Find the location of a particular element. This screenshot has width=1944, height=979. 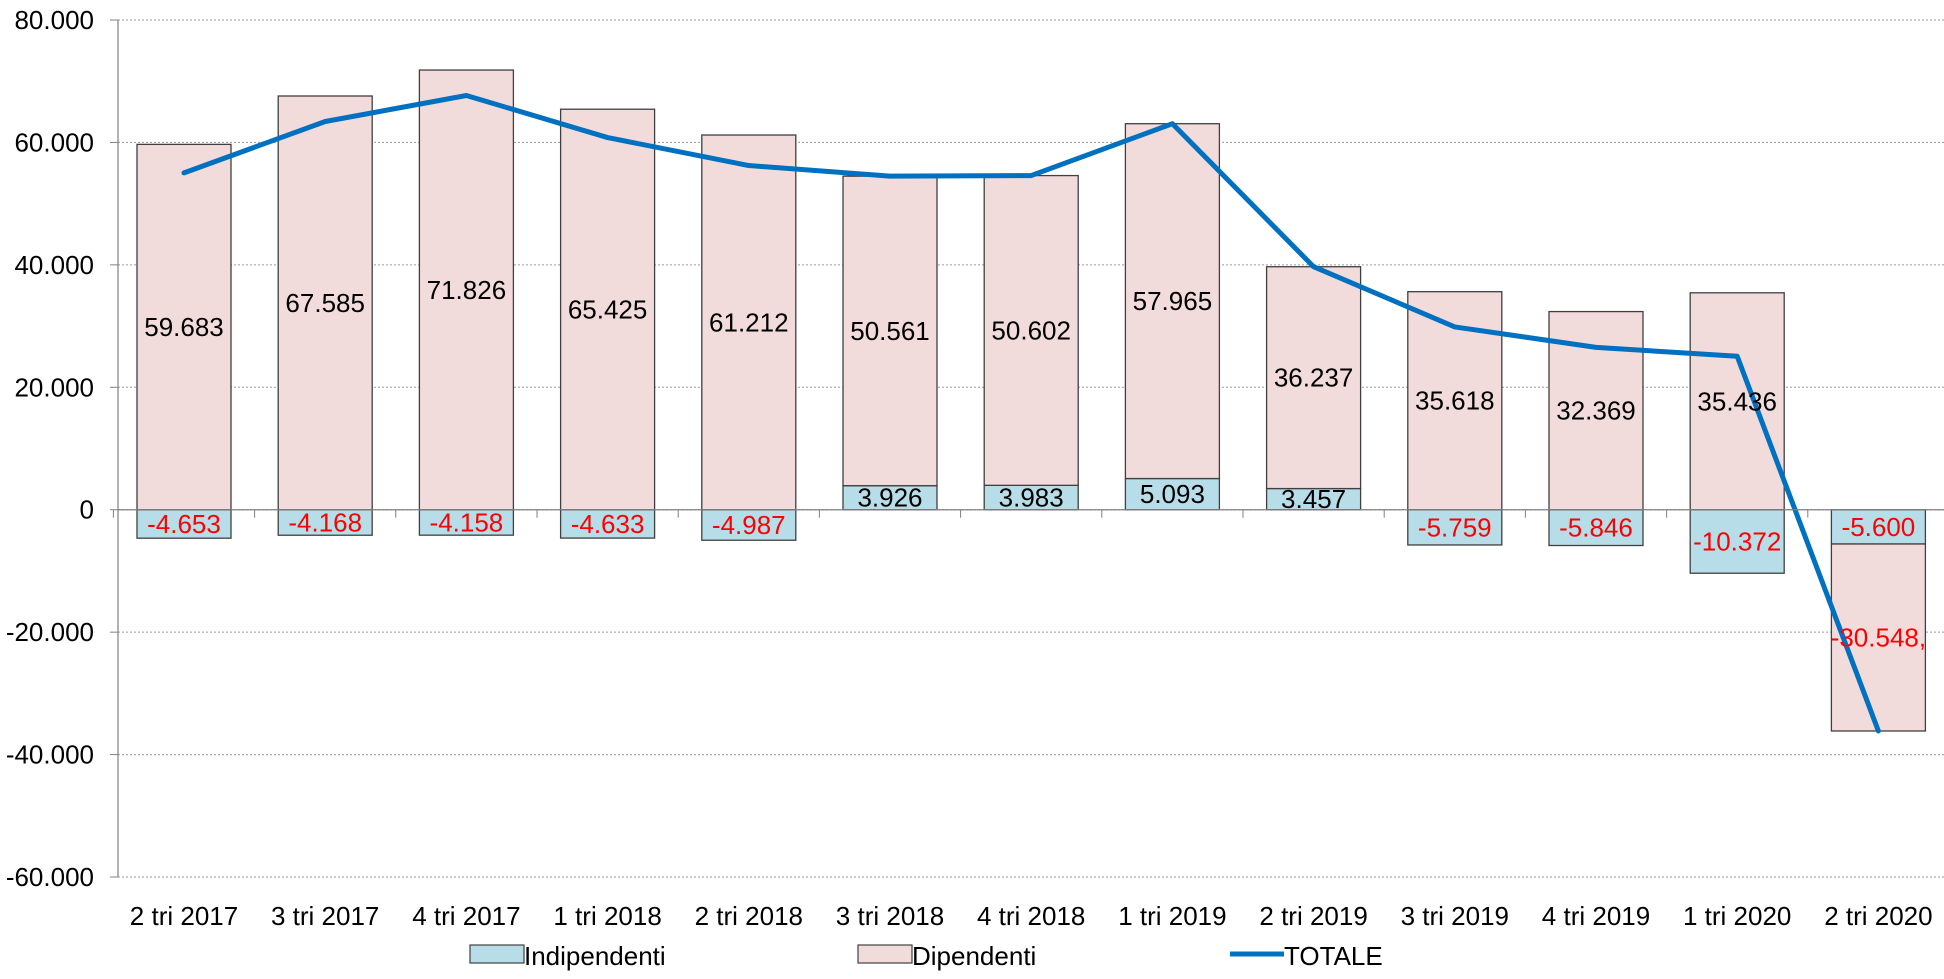

x-tick-label: 1 tri 2020 is located at coordinates (1737, 916).